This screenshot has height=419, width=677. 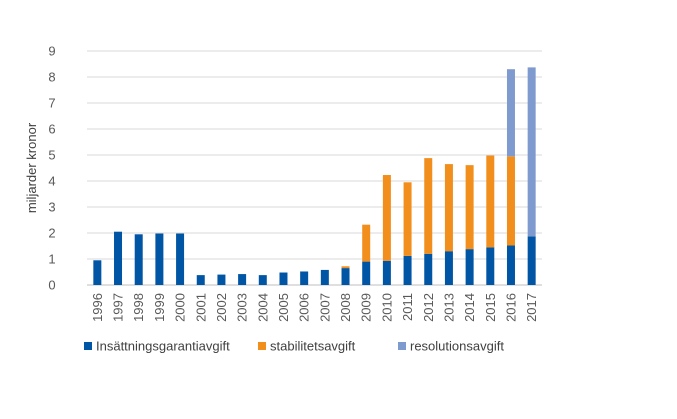 What do you see at coordinates (51, 155) in the screenshot?
I see `y-tick-label: 5` at bounding box center [51, 155].